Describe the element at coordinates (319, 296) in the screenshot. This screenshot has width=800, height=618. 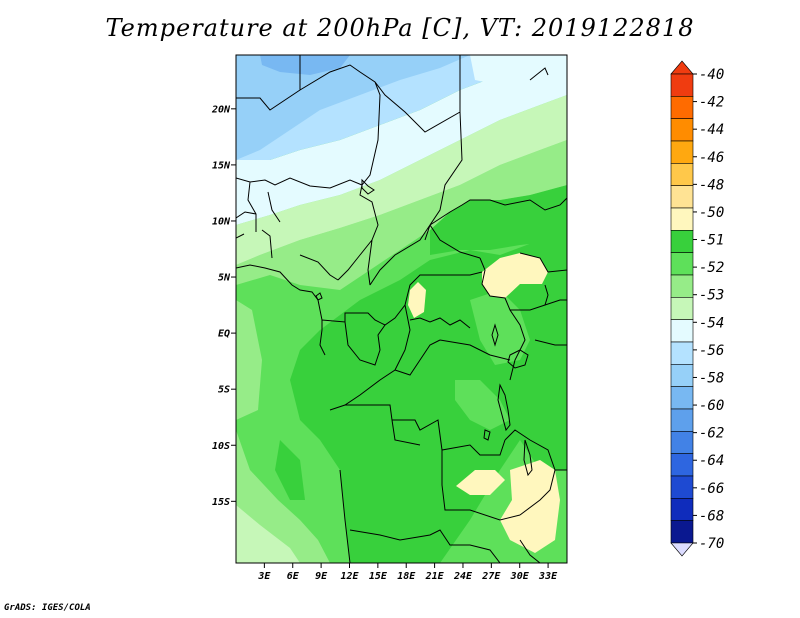
I see `bioko-island` at that location.